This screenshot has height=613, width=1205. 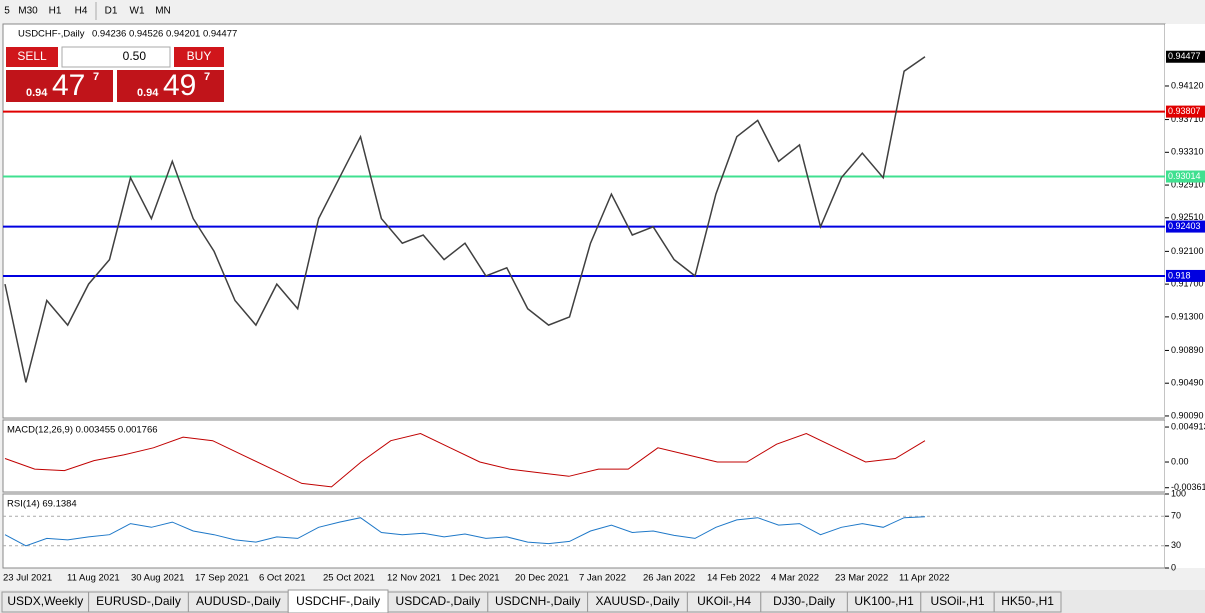 I want to click on lot-input, so click(x=116, y=57).